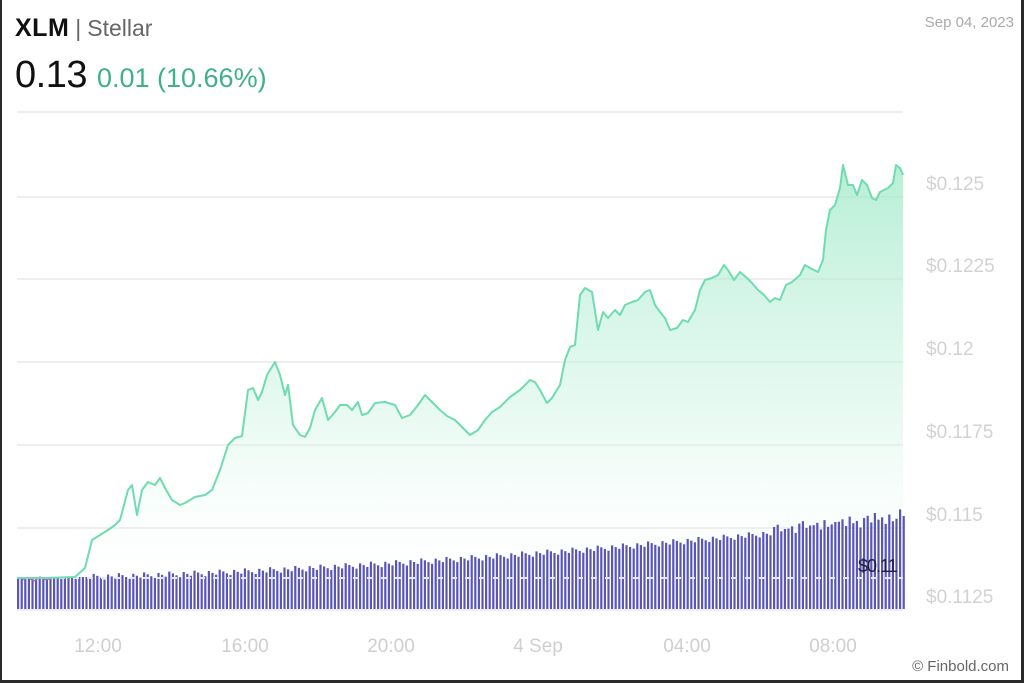 The width and height of the screenshot is (1024, 683). I want to click on x-tick-0800: 08:00, so click(833, 646).